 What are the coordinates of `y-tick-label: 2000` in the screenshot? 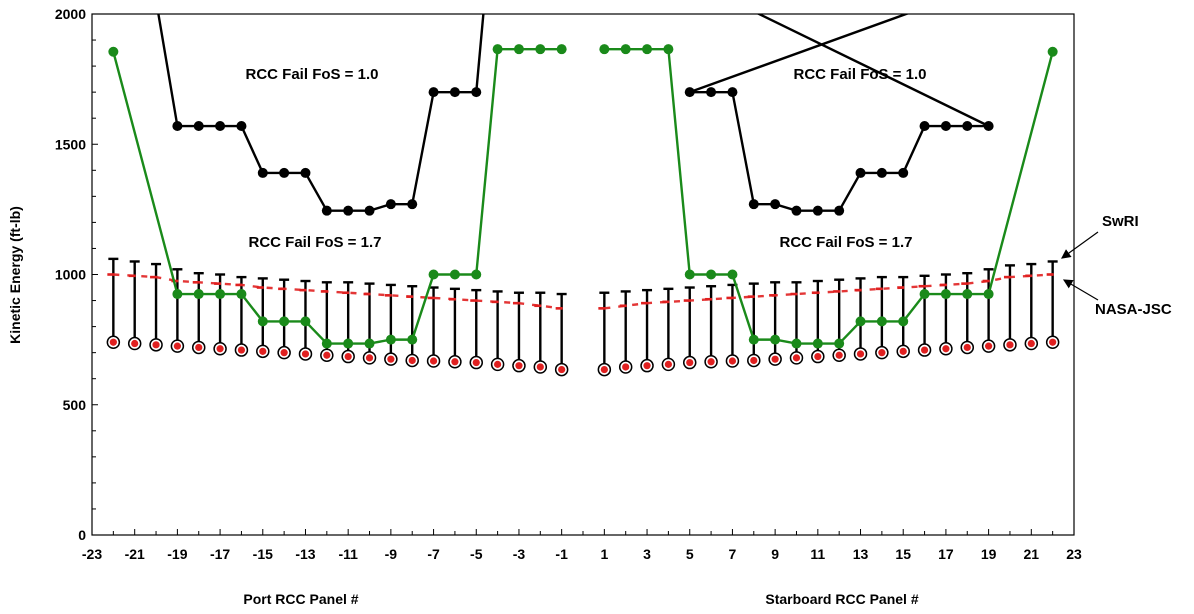 It's located at (70, 14).